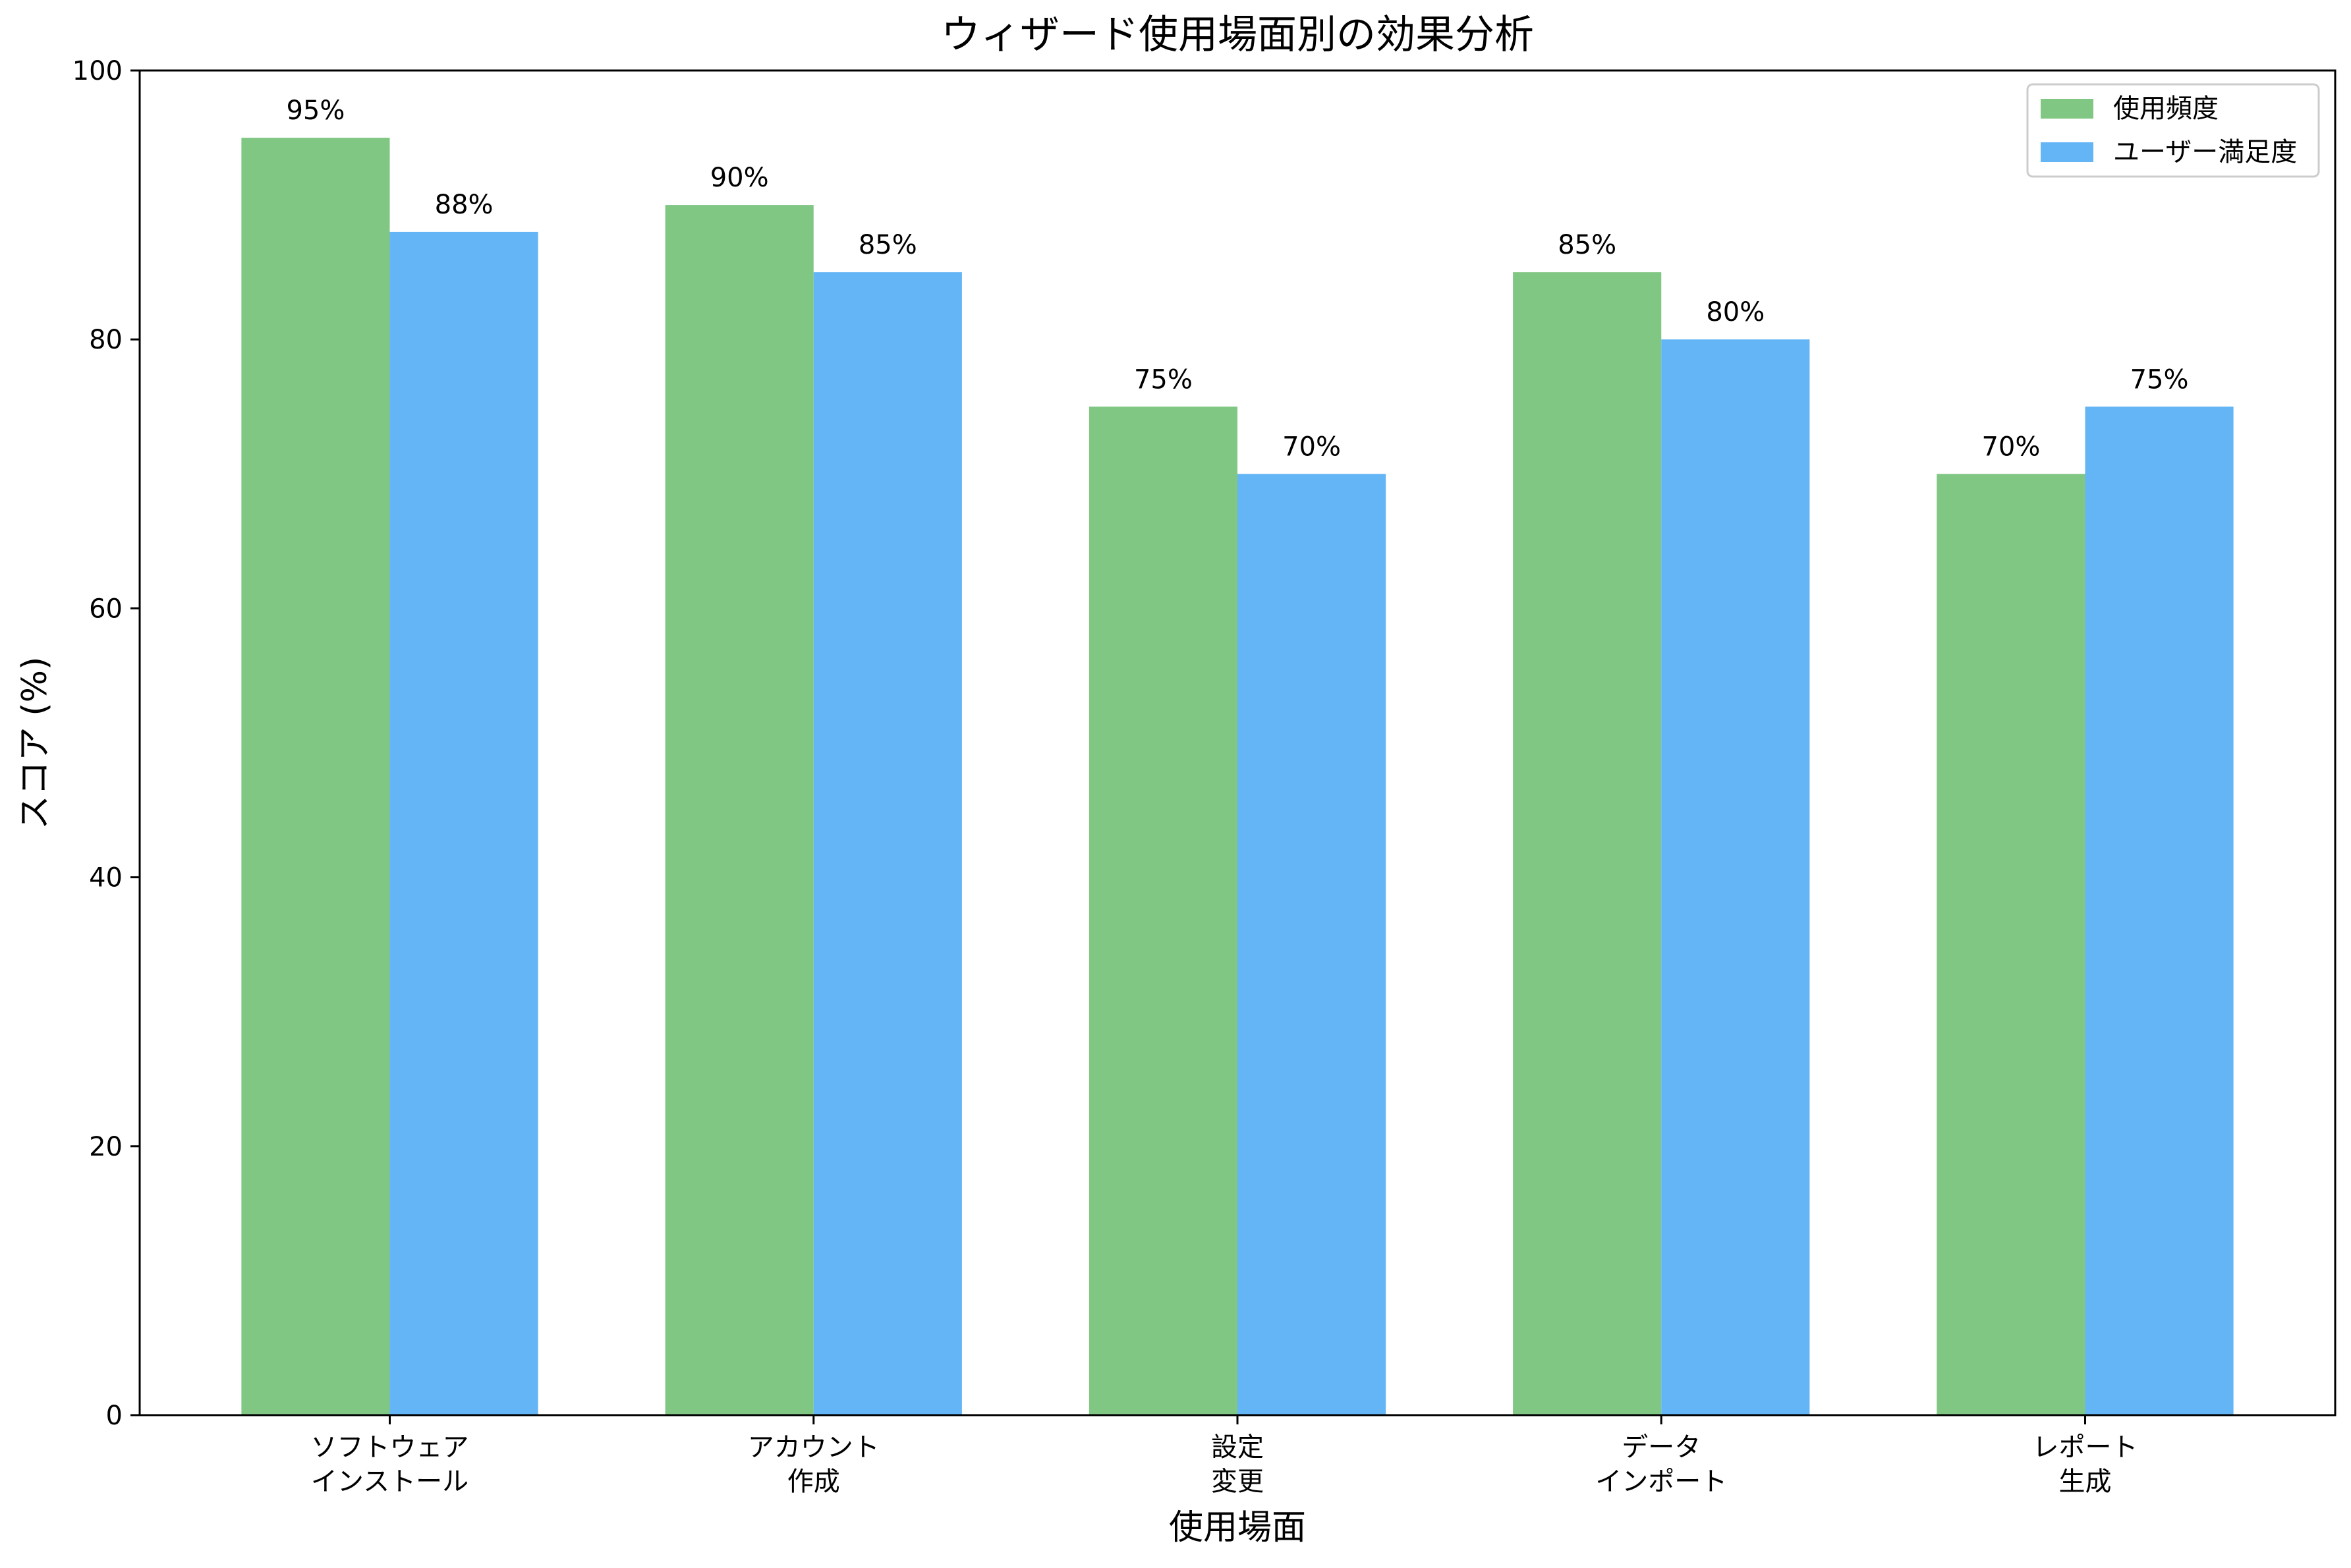 This screenshot has height=1568, width=2351. Describe the element at coordinates (1735, 312) in the screenshot. I see `bar-value-label: 80%` at that location.